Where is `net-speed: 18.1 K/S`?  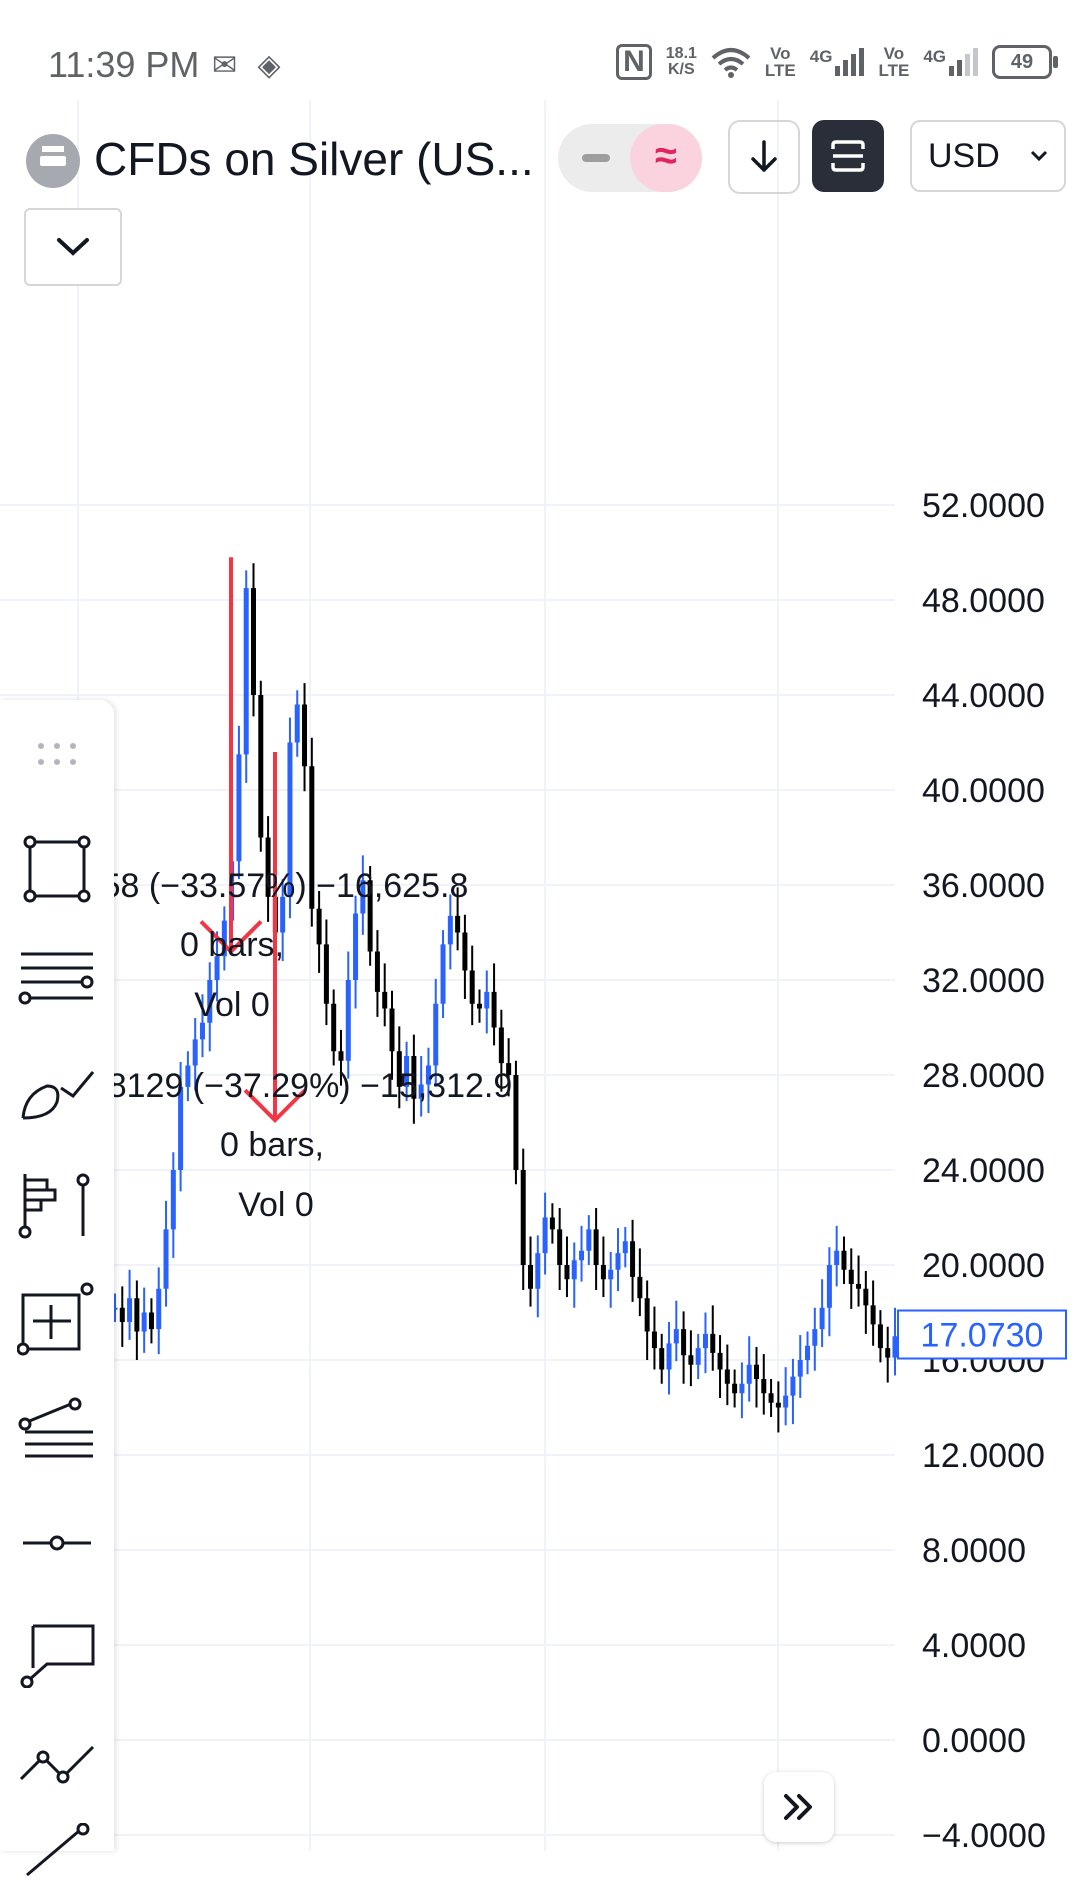 net-speed: 18.1 K/S is located at coordinates (681, 62).